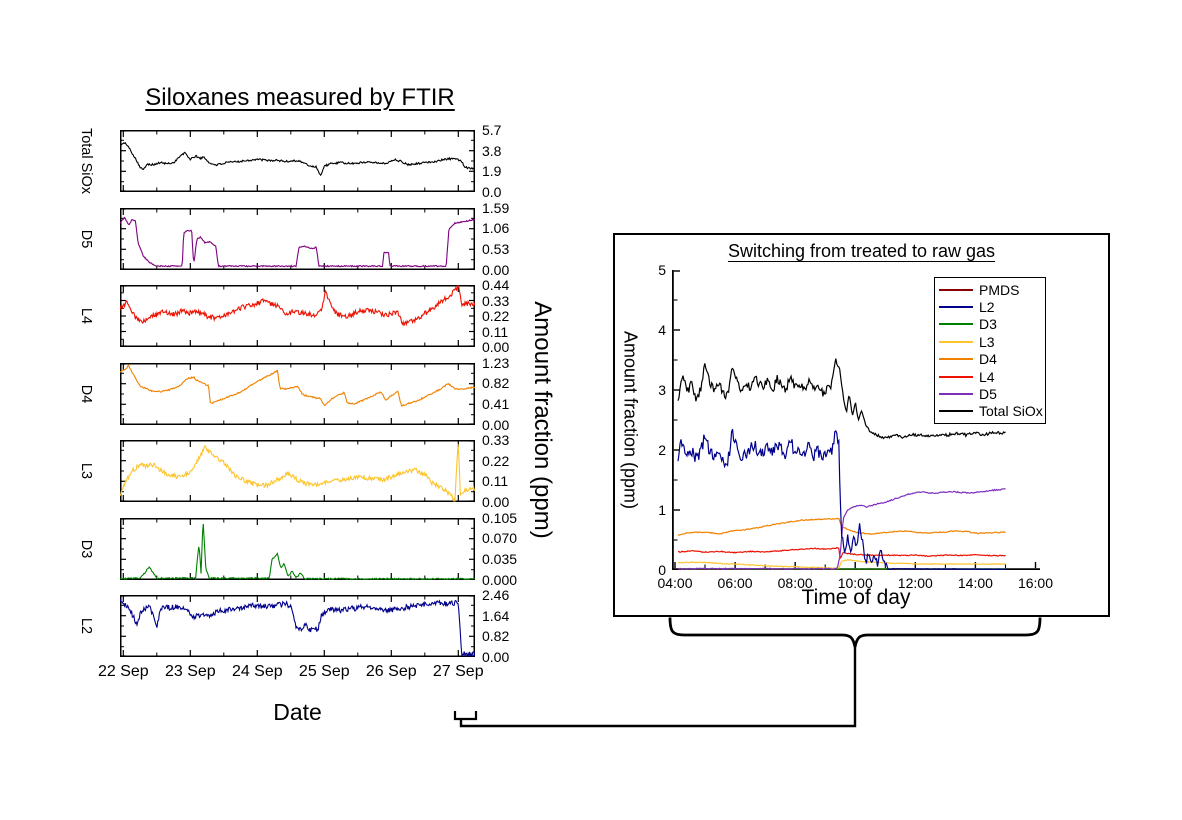 This screenshot has width=1182, height=820. I want to click on legend-label: D5, so click(988, 394).